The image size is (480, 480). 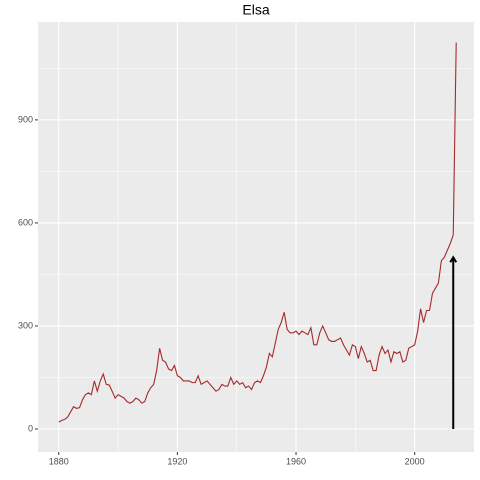 I want to click on x-tick-label: 2000, so click(x=415, y=461).